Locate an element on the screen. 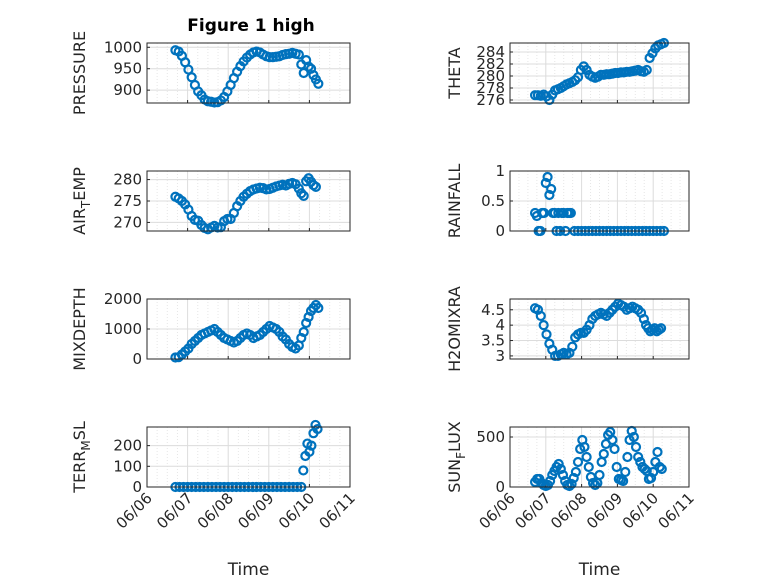 The width and height of the screenshot is (778, 583). panel-1-axes-frame is located at coordinates (248, 73).